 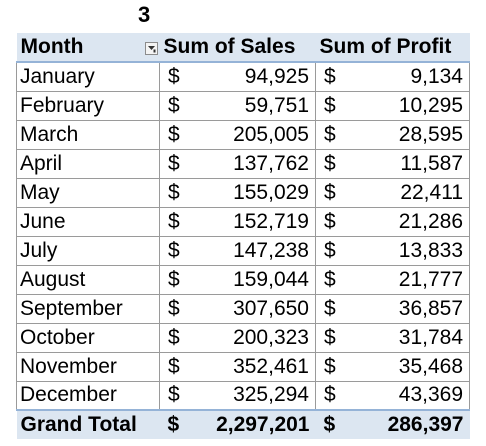 I want to click on sales-value: 147,238, so click(x=271, y=250).